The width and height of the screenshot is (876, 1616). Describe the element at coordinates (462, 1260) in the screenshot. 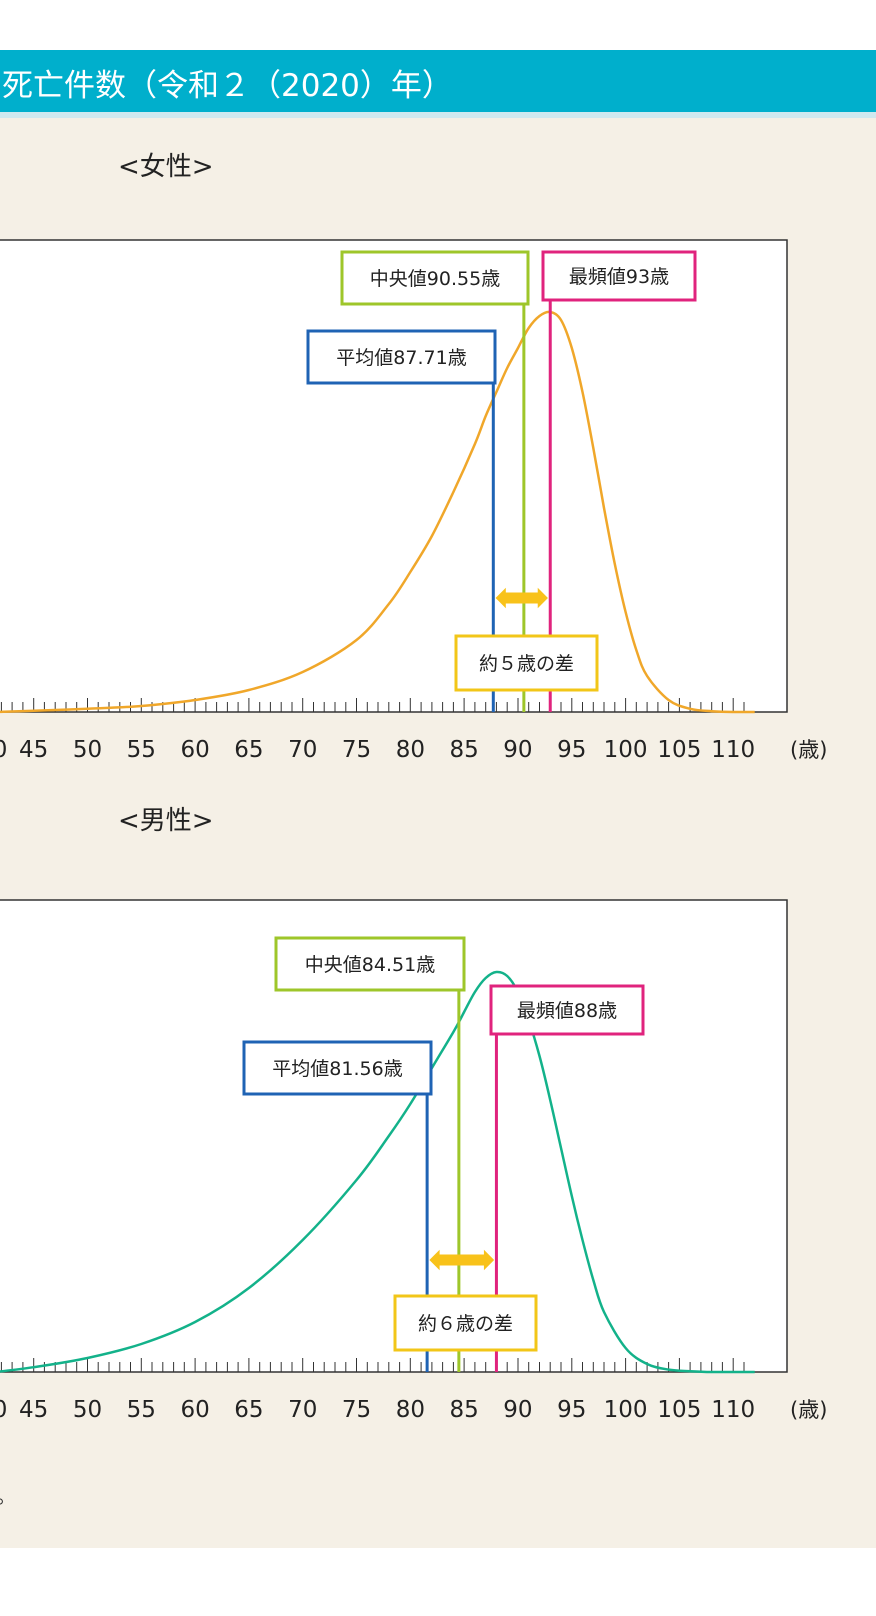

I see `male-gap-arrow` at that location.